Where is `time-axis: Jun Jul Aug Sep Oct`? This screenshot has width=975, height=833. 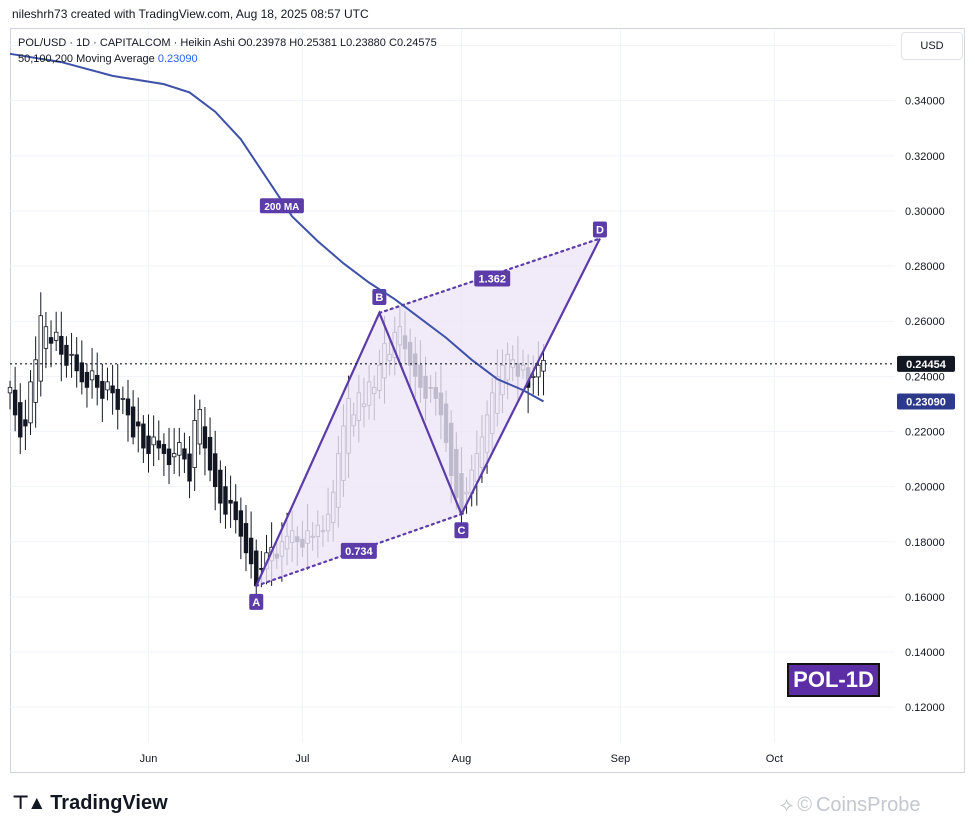
time-axis: Jun Jul Aug Sep Oct is located at coordinates (461, 759).